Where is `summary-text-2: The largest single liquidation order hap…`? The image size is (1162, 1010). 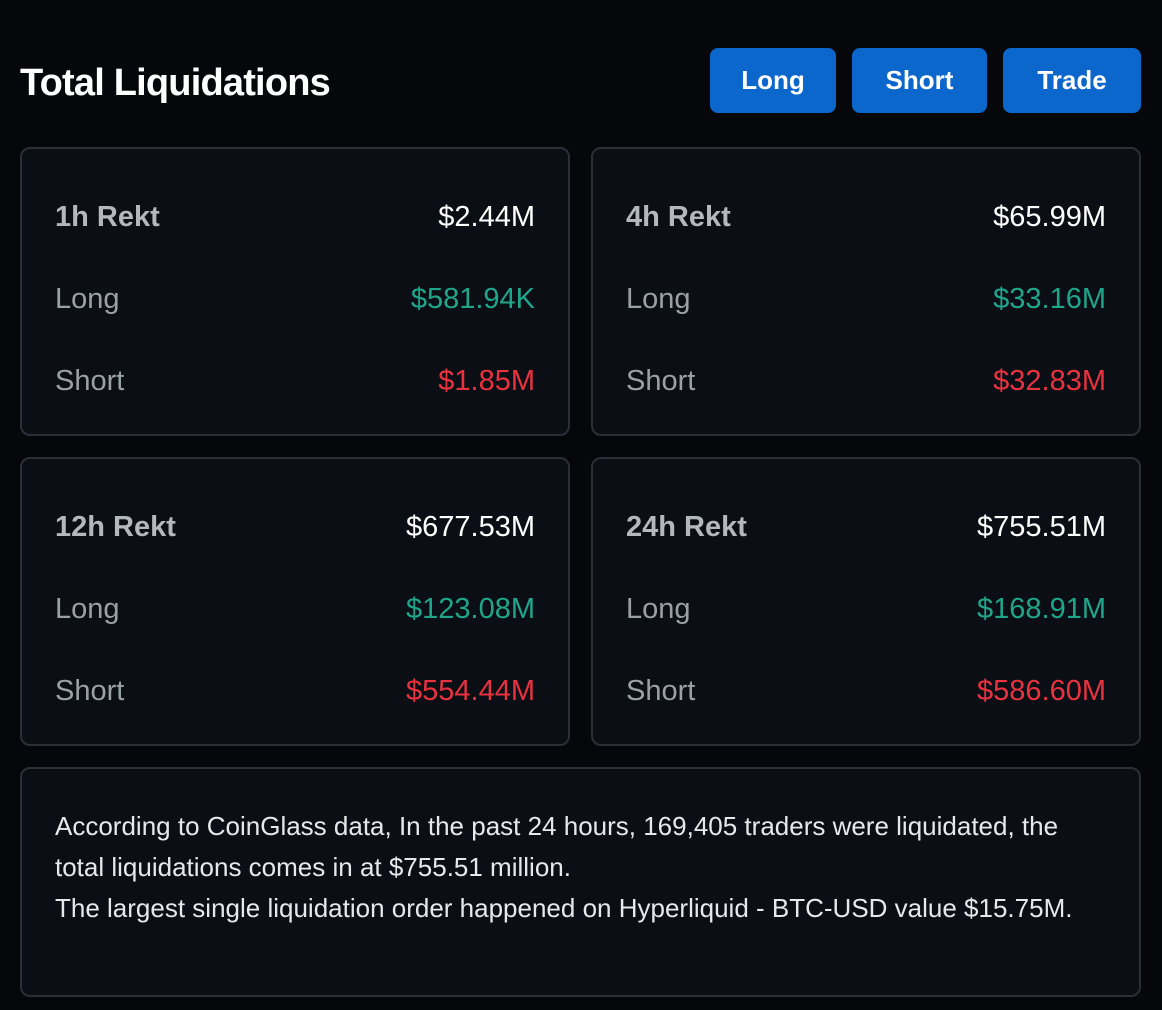 summary-text-2: The largest single liquidation order hap… is located at coordinates (564, 908).